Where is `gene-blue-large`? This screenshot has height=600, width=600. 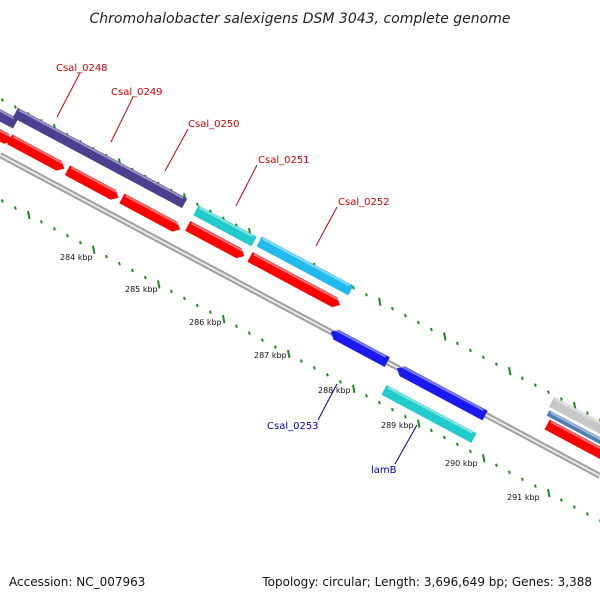
gene-blue-large is located at coordinates (441, 392).